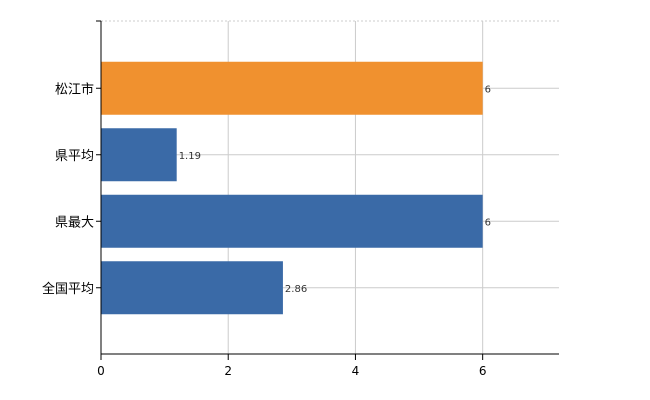 This screenshot has height=400, width=650. Describe the element at coordinates (74, 156) in the screenshot. I see `category-label: 県平均` at that location.